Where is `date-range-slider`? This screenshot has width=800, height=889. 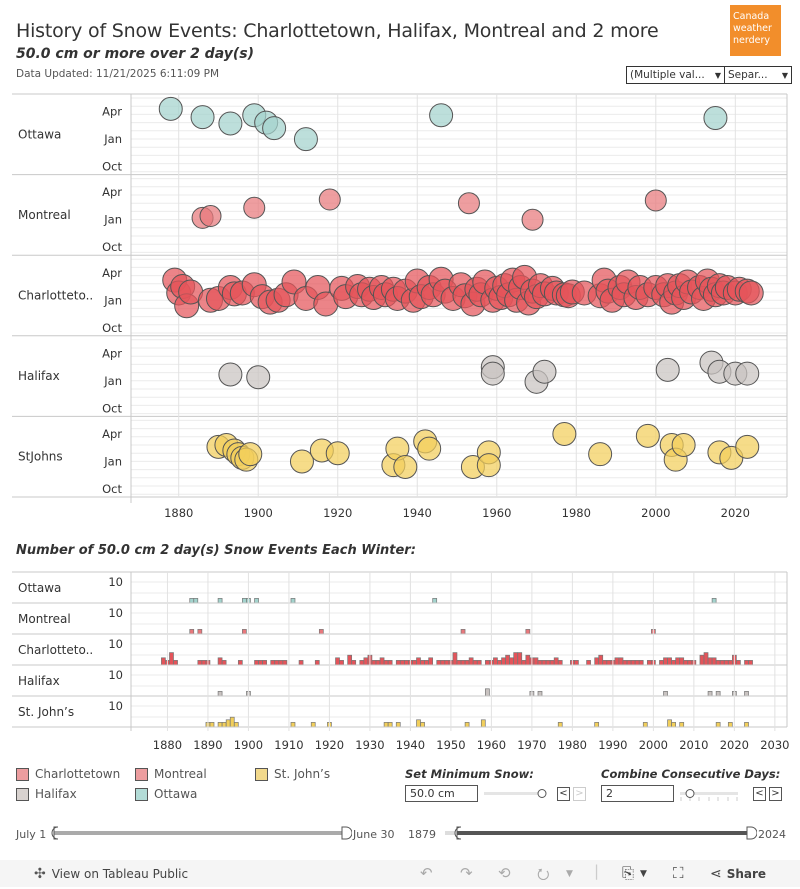 date-range-slider is located at coordinates (201, 833).